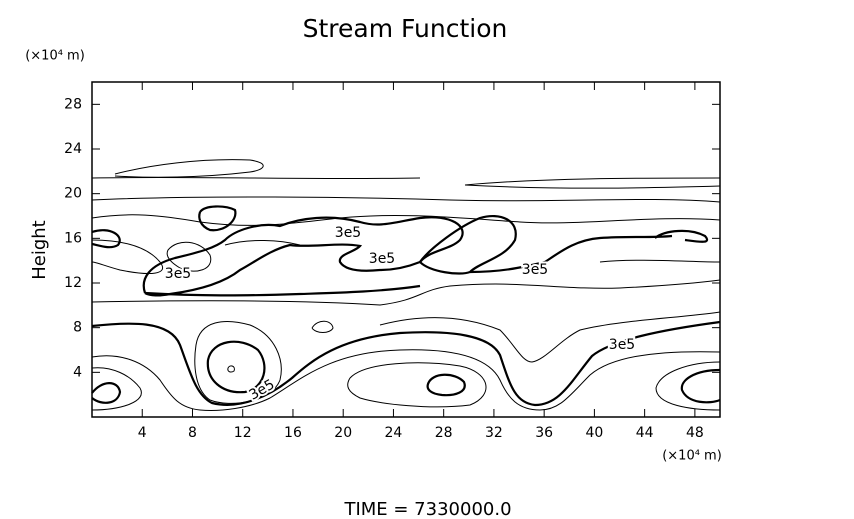 The height and width of the screenshot is (519, 854). Describe the element at coordinates (55, 56) in the screenshot. I see `y-unit: (×10⁴ m)` at that location.